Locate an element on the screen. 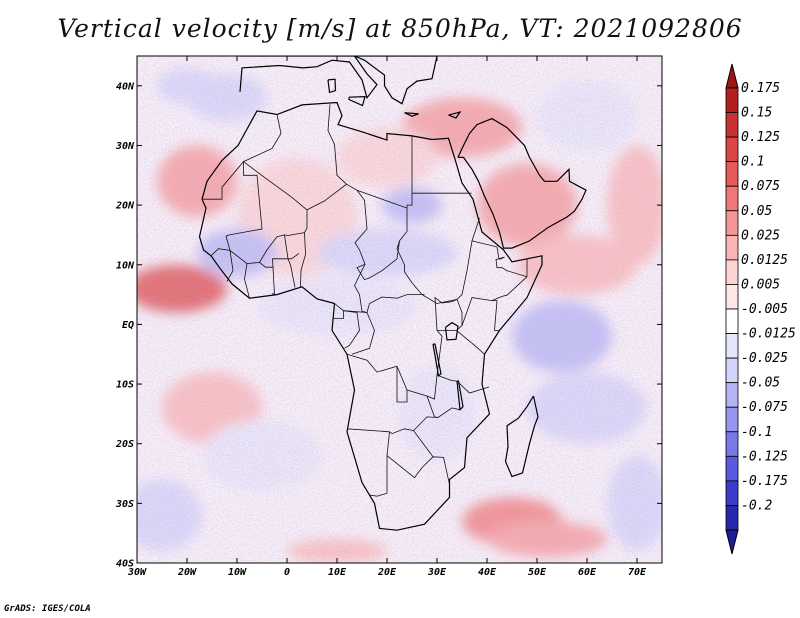 This screenshot has height=618, width=800. lake-tanganyika is located at coordinates (437, 360).